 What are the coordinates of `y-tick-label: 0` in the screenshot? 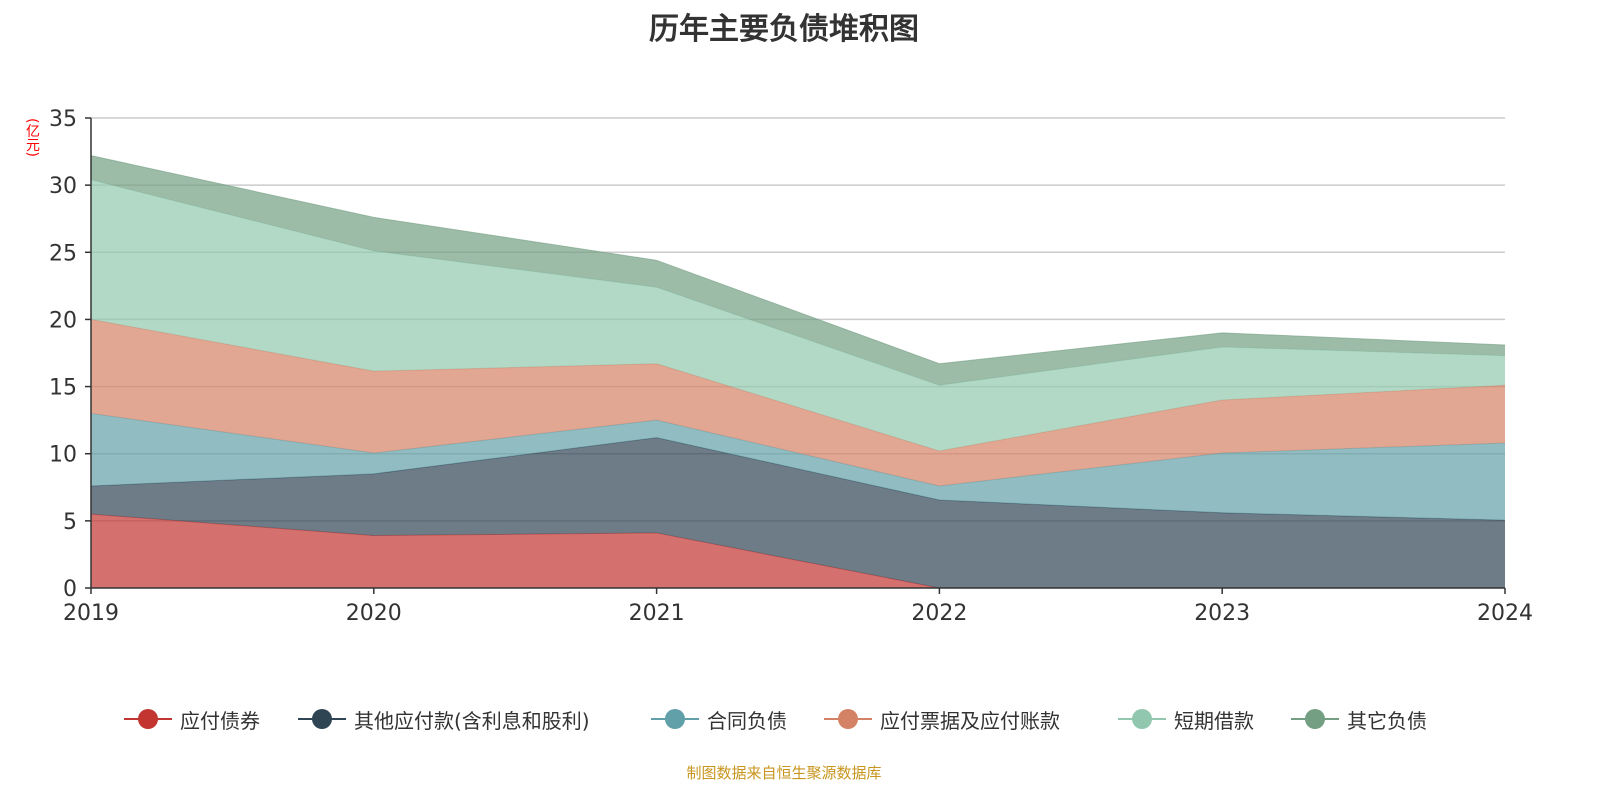 It's located at (70, 589).